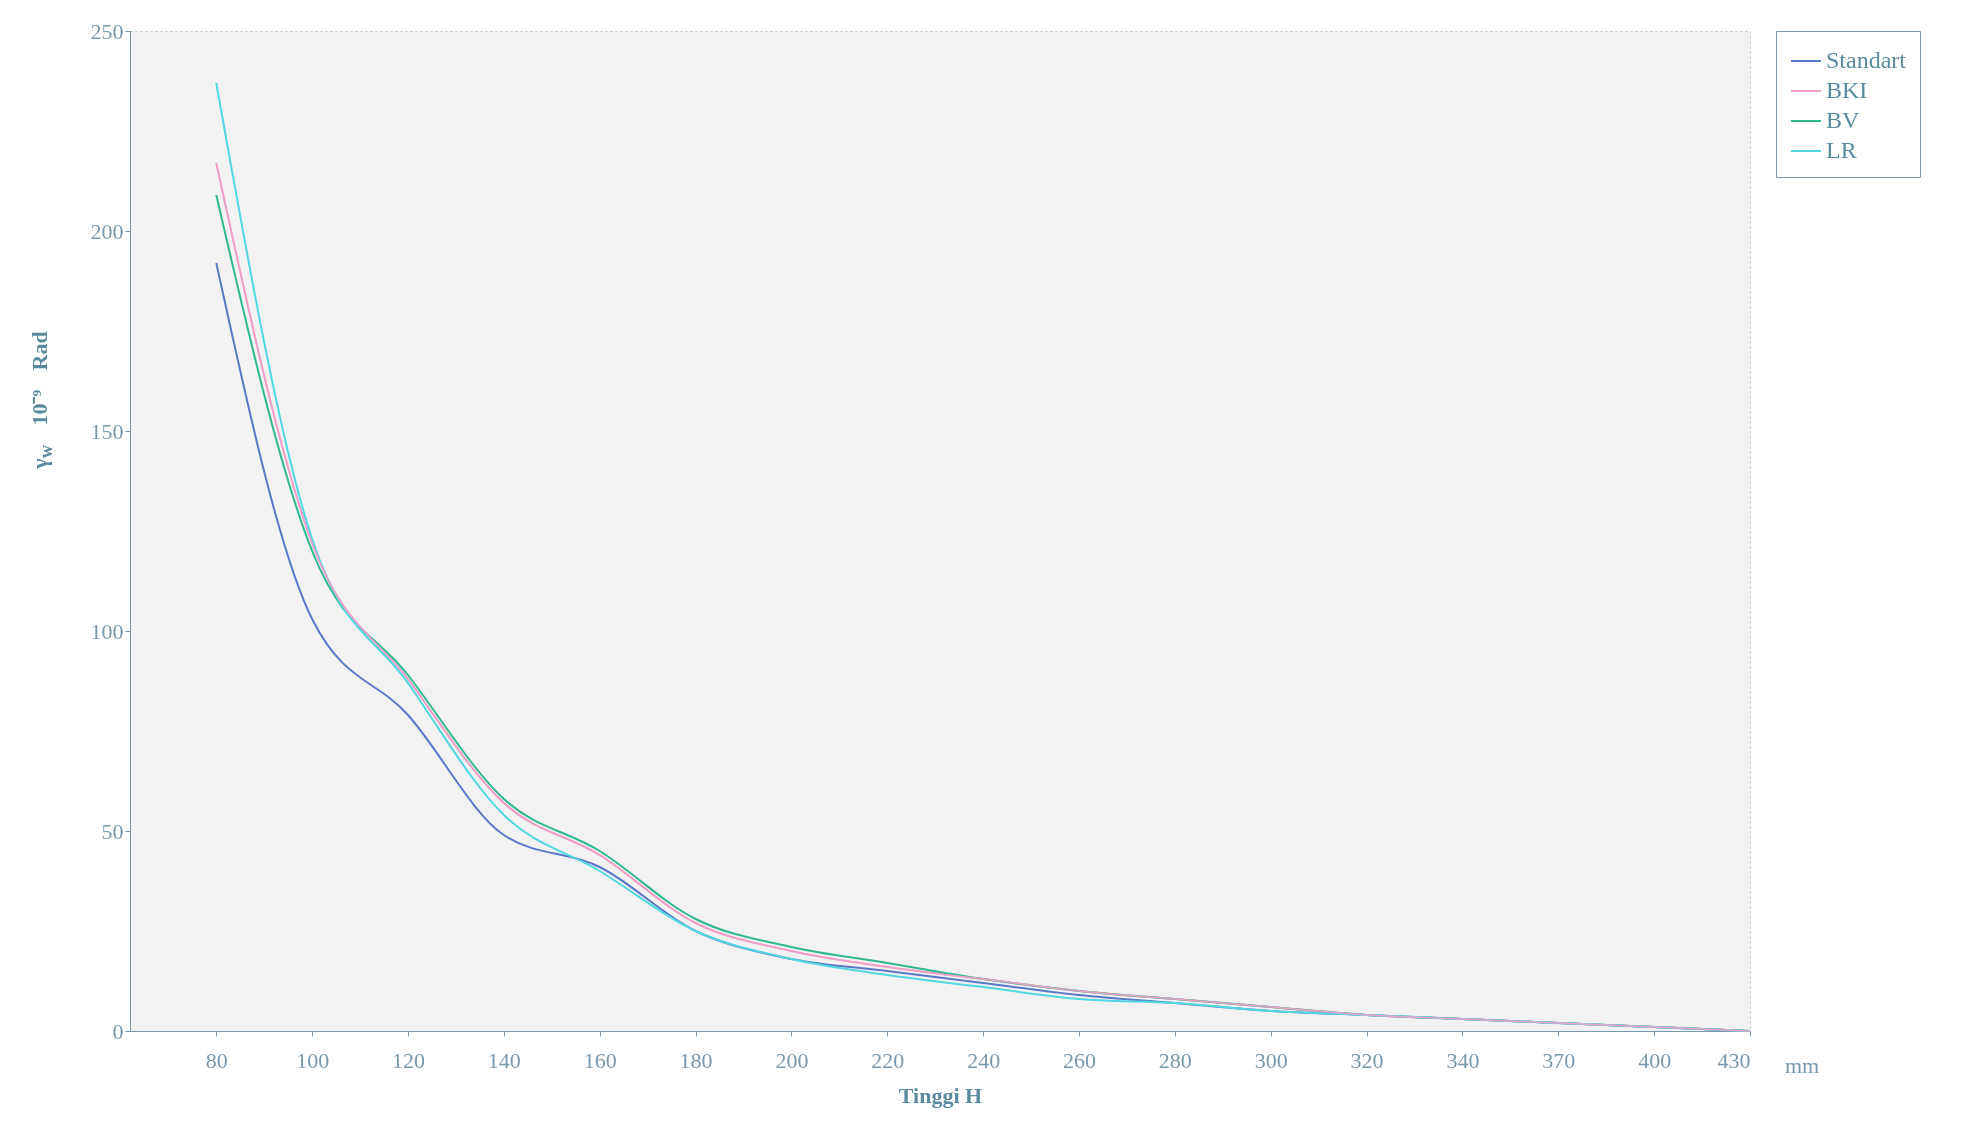 Image resolution: width=1966 pixels, height=1147 pixels. Describe the element at coordinates (1847, 90) in the screenshot. I see `legend-label: BKI` at that location.